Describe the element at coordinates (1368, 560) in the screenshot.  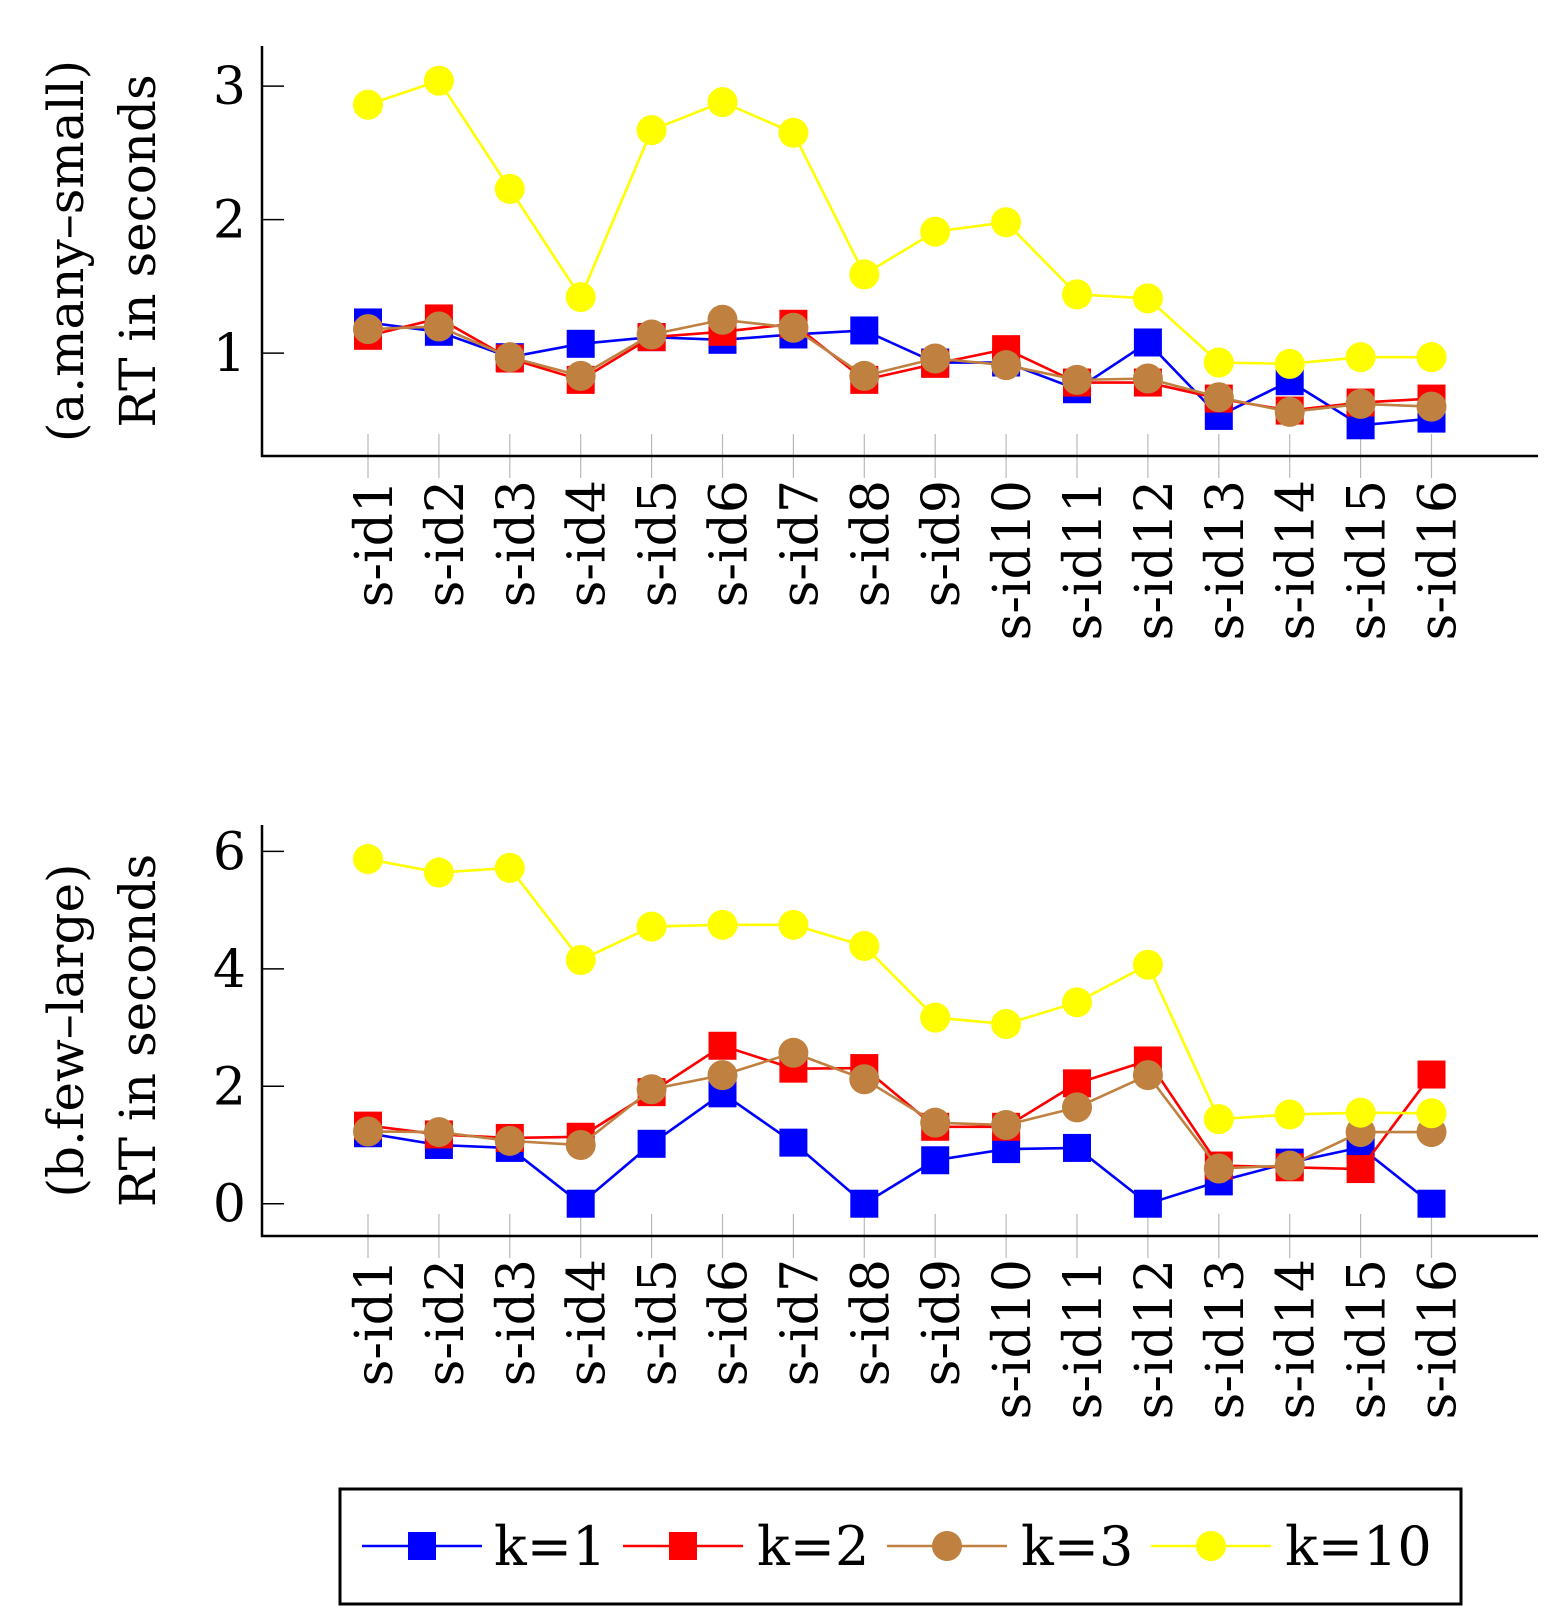
I see `x-tick-label: s-id15` at that location.